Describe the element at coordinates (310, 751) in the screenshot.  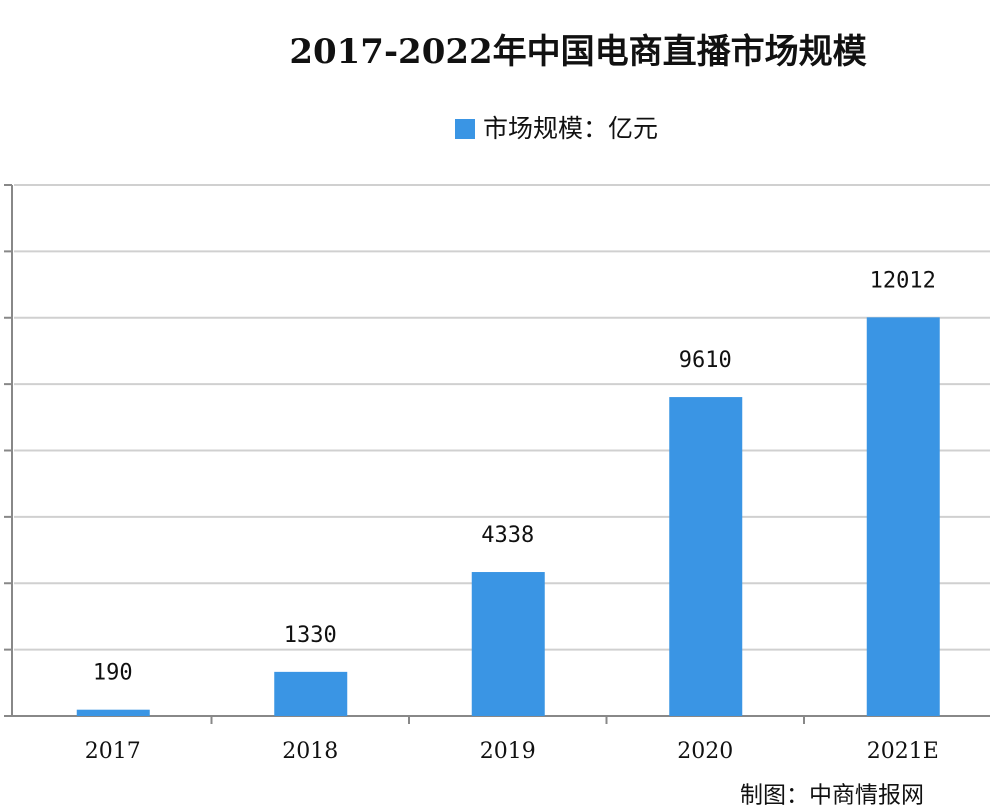
I see `x-tick-label: 2018` at that location.